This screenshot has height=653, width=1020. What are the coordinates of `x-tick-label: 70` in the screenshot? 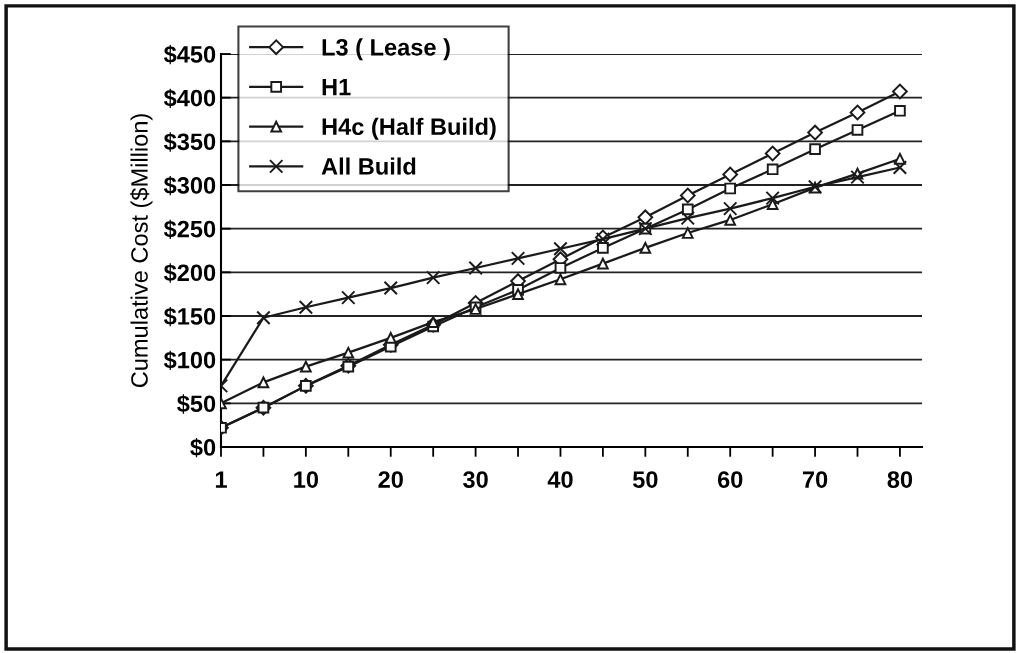 It's located at (815, 479).